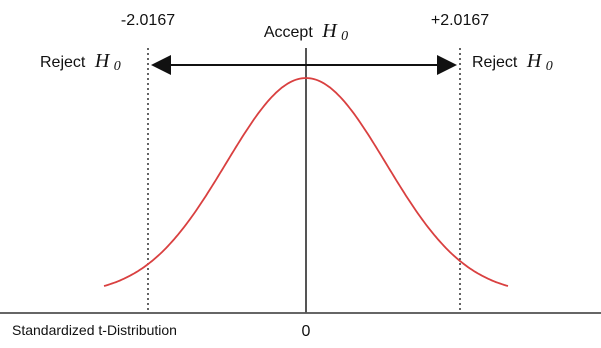  Describe the element at coordinates (460, 20) in the screenshot. I see `right-critical-value: +2.0167` at that location.